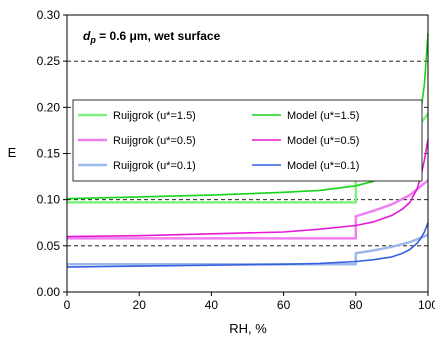 Image resolution: width=435 pixels, height=346 pixels. What do you see at coordinates (154, 116) in the screenshot?
I see `legend-label: Ruijgrok (u*=1.5)` at bounding box center [154, 116].